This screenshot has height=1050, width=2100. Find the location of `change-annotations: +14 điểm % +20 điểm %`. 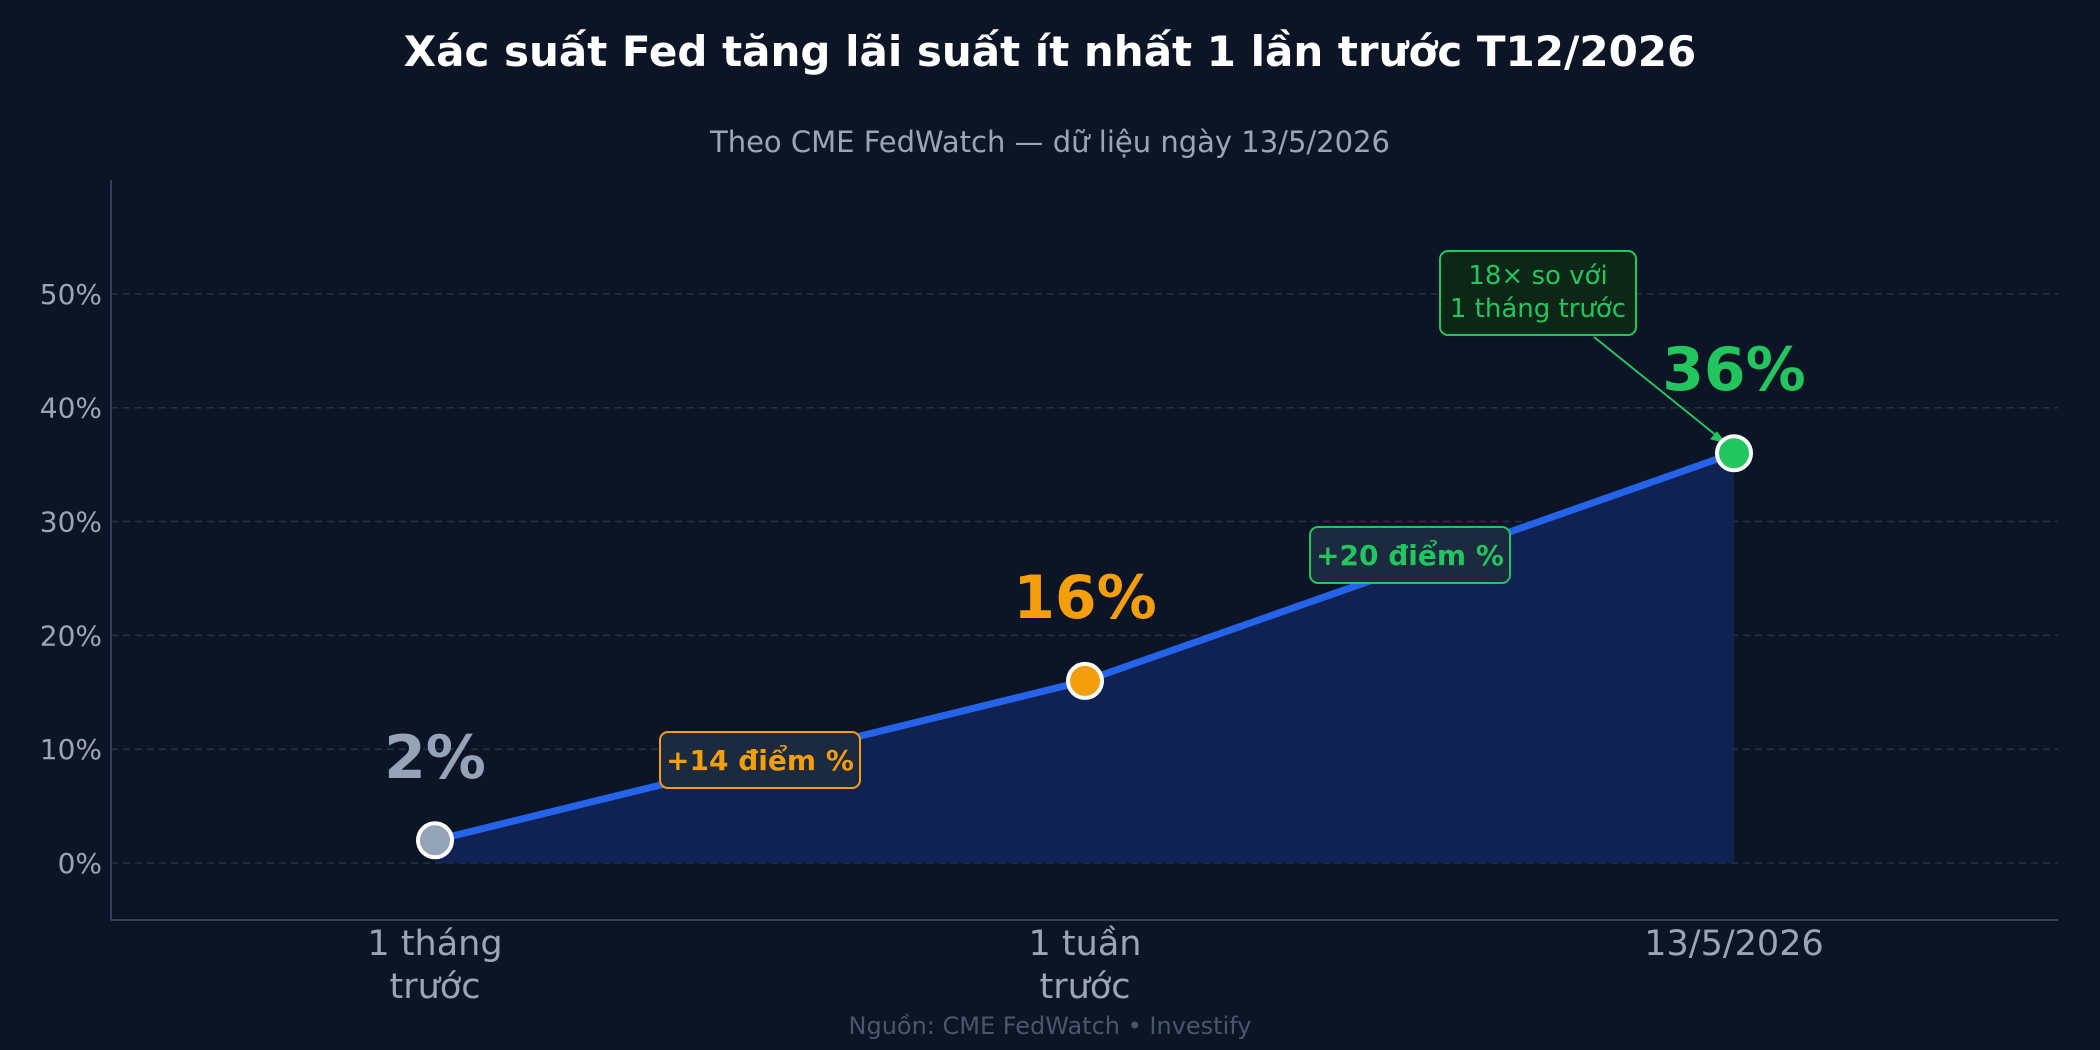

change-annotations: +14 điểm % +20 điểm % is located at coordinates (1085, 657).